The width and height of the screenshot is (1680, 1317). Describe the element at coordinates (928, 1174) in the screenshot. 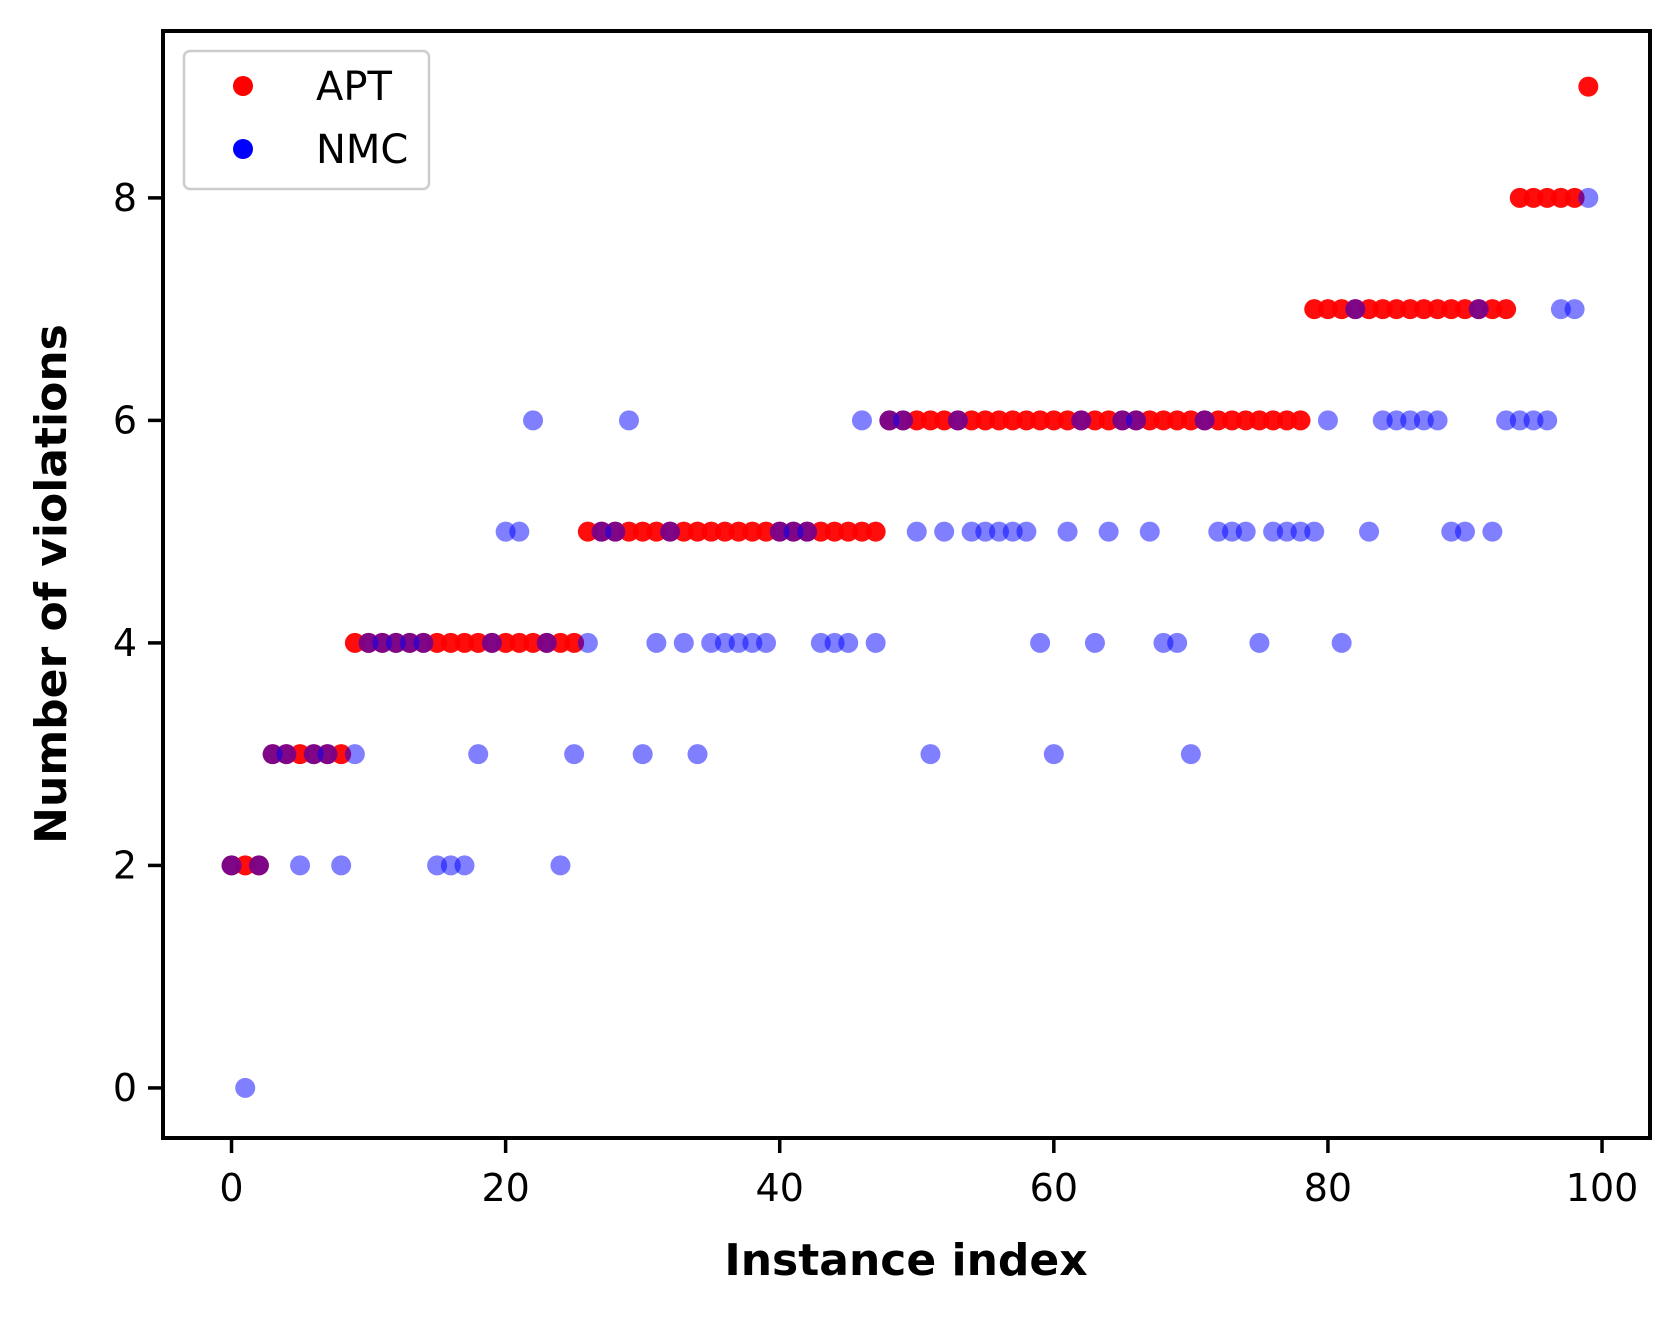

I see `x-axis: 0 20 40 60 80 100` at that location.